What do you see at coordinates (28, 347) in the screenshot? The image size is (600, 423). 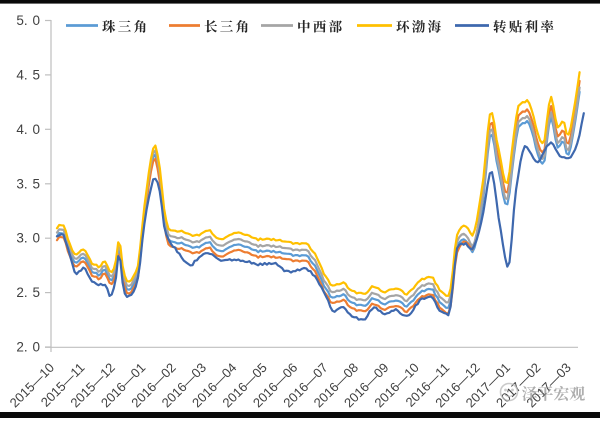 I see `svg-text: 2. 0` at bounding box center [28, 347].